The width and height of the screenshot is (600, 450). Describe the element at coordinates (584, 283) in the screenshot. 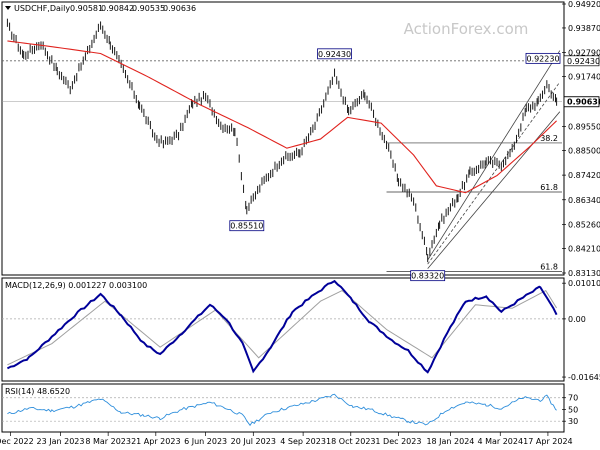

I see `macd-axis-label: 0.01010` at that location.